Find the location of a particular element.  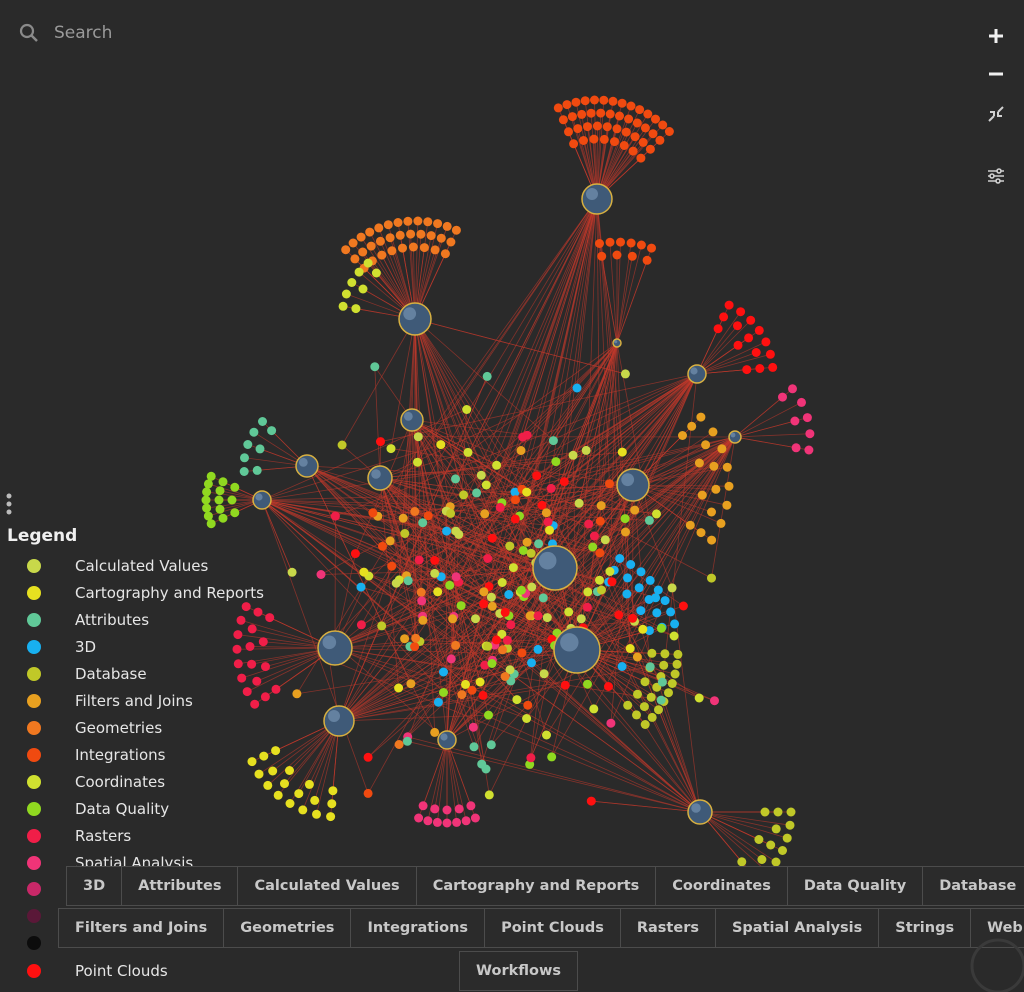

zoom-out is located at coordinates (996, 74).